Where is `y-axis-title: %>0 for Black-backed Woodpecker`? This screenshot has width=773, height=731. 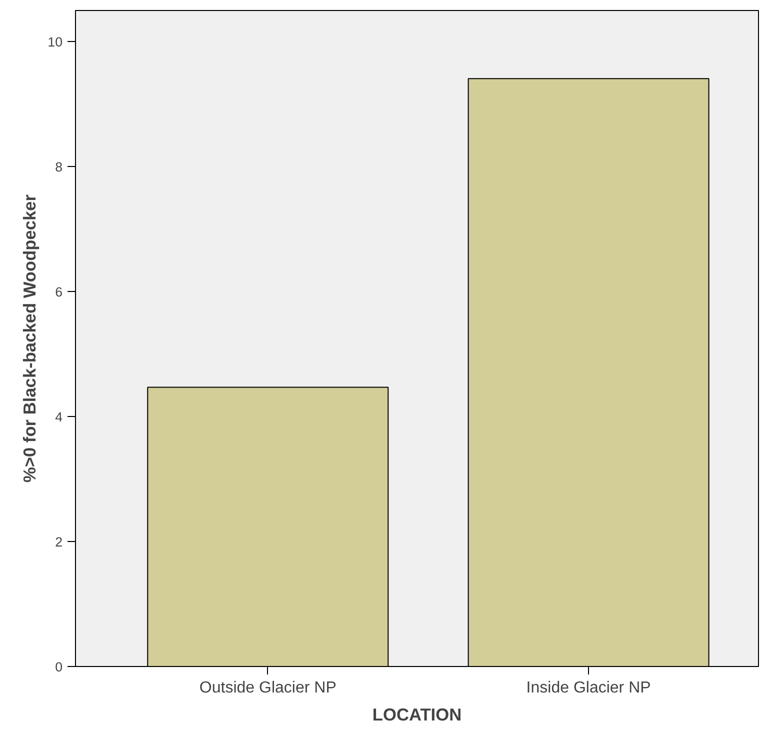
y-axis-title: %>0 for Black-backed Woodpecker is located at coordinates (30, 338).